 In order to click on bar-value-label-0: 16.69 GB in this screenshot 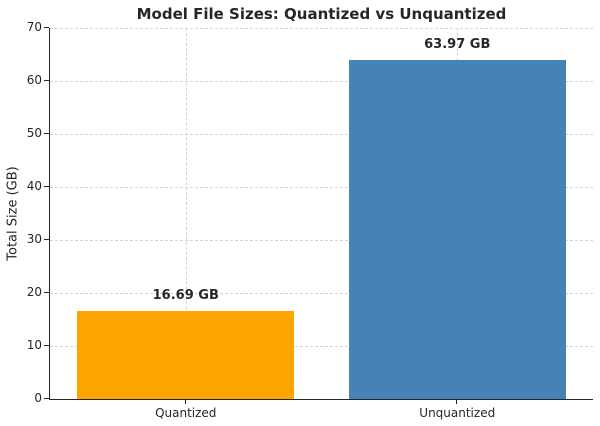, I will do `click(185, 295)`.